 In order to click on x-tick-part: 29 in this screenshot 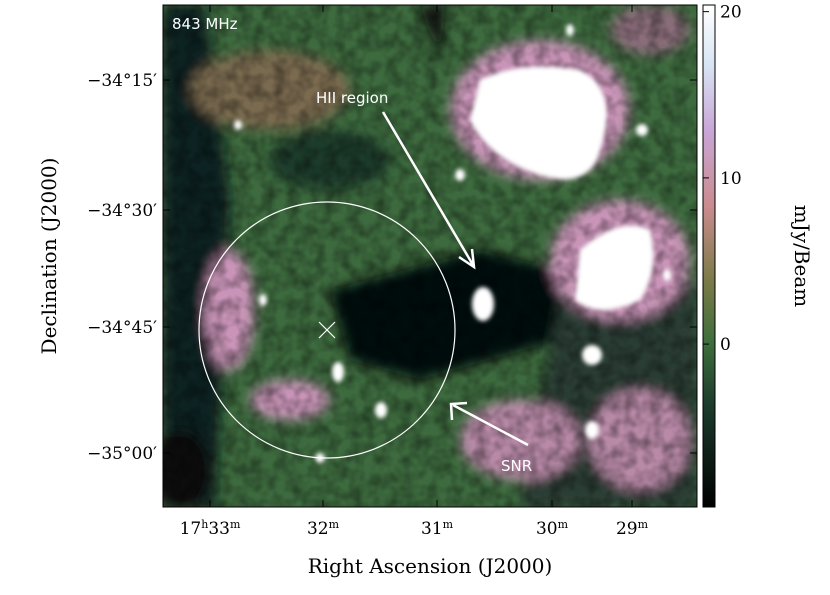, I will do `click(627, 529)`.